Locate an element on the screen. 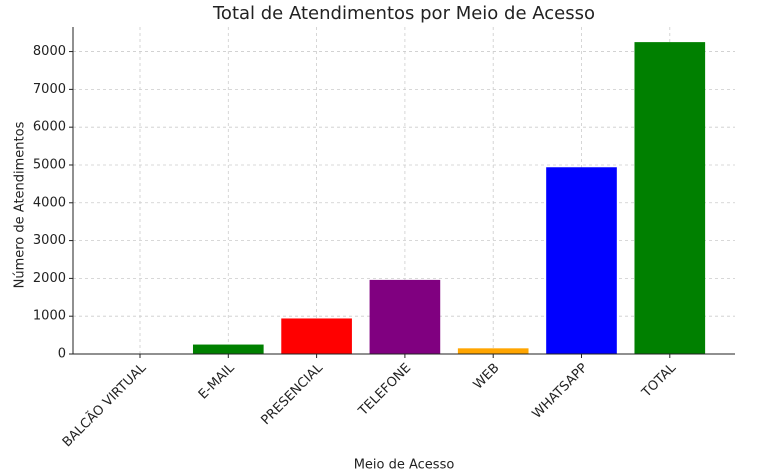 The height and width of the screenshot is (474, 757). y-tick-label: 0 is located at coordinates (62, 354).